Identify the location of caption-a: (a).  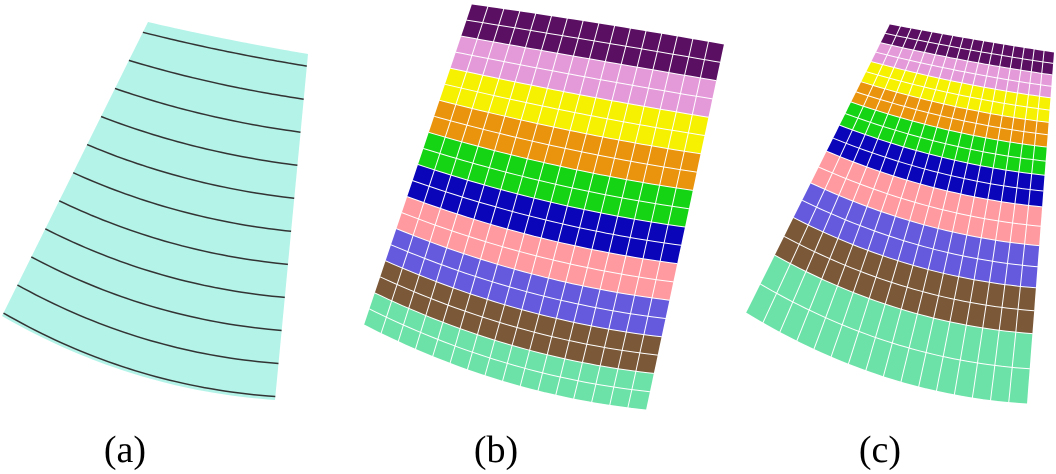
(125, 450).